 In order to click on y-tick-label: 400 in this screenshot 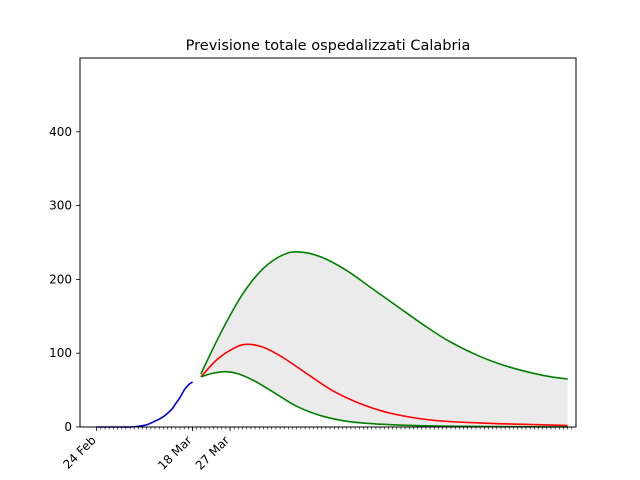, I will do `click(60, 132)`.